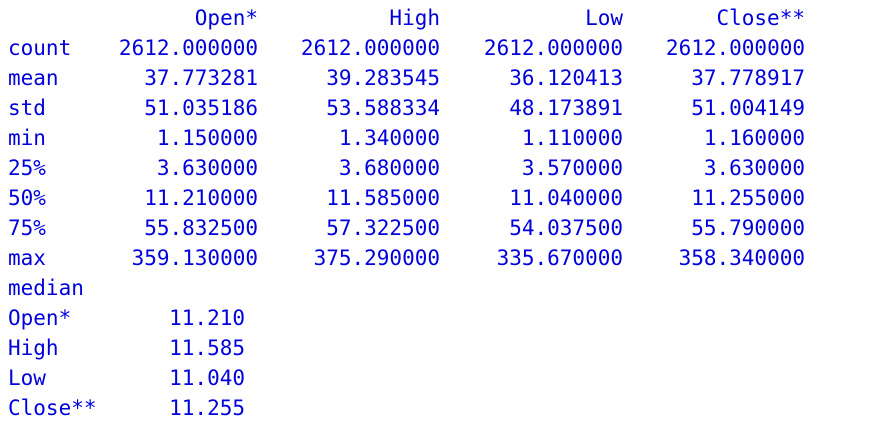 The image size is (878, 428). What do you see at coordinates (439, 408) in the screenshot?
I see `list-item: Close** 11.255` at bounding box center [439, 408].